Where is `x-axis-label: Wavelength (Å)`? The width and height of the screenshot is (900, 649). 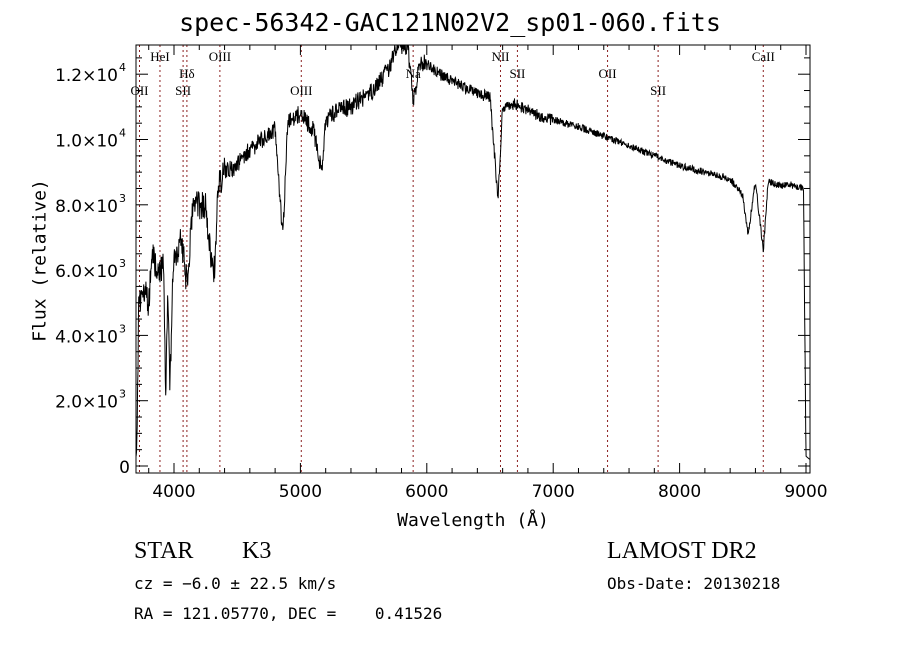
x-axis-label: Wavelength (Å) is located at coordinates (473, 520).